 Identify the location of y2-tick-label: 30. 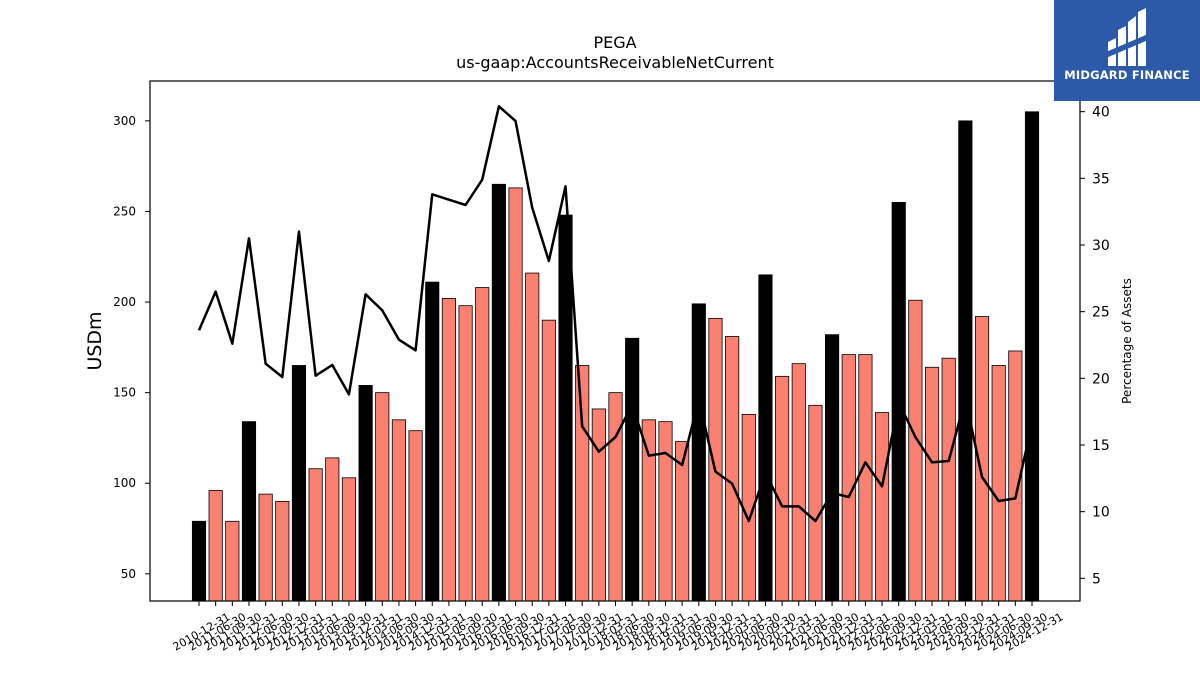
(1101, 246).